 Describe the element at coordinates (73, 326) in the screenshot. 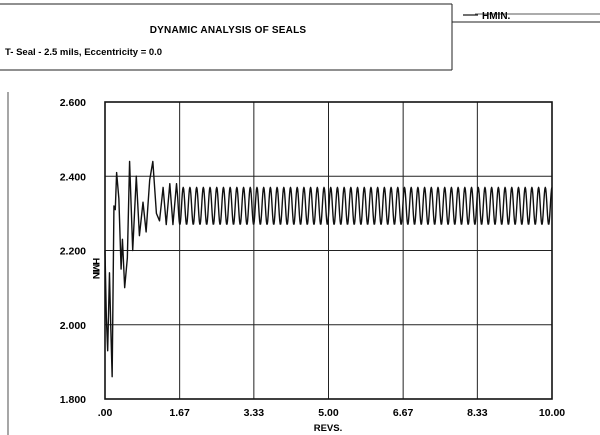

I see `y-tick-label: 2.000` at that location.